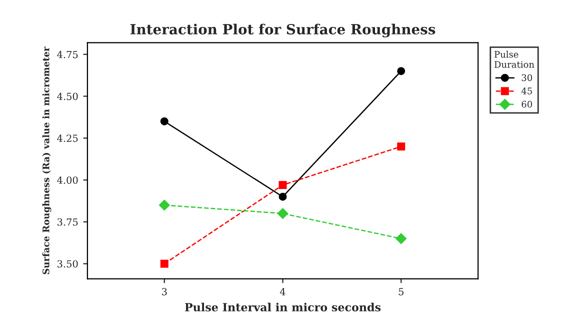 This screenshot has height=328, width=583. What do you see at coordinates (283, 292) in the screenshot?
I see `x-tick-label: 4` at bounding box center [283, 292].